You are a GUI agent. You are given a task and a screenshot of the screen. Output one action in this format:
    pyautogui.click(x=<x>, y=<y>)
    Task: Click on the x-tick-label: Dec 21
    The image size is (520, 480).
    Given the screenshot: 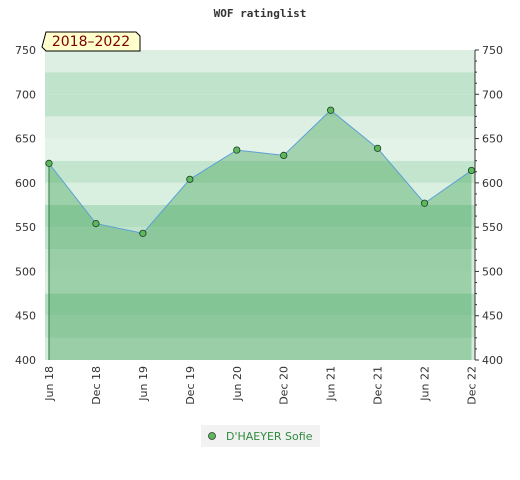 What is the action you would take?
    pyautogui.click(x=378, y=385)
    